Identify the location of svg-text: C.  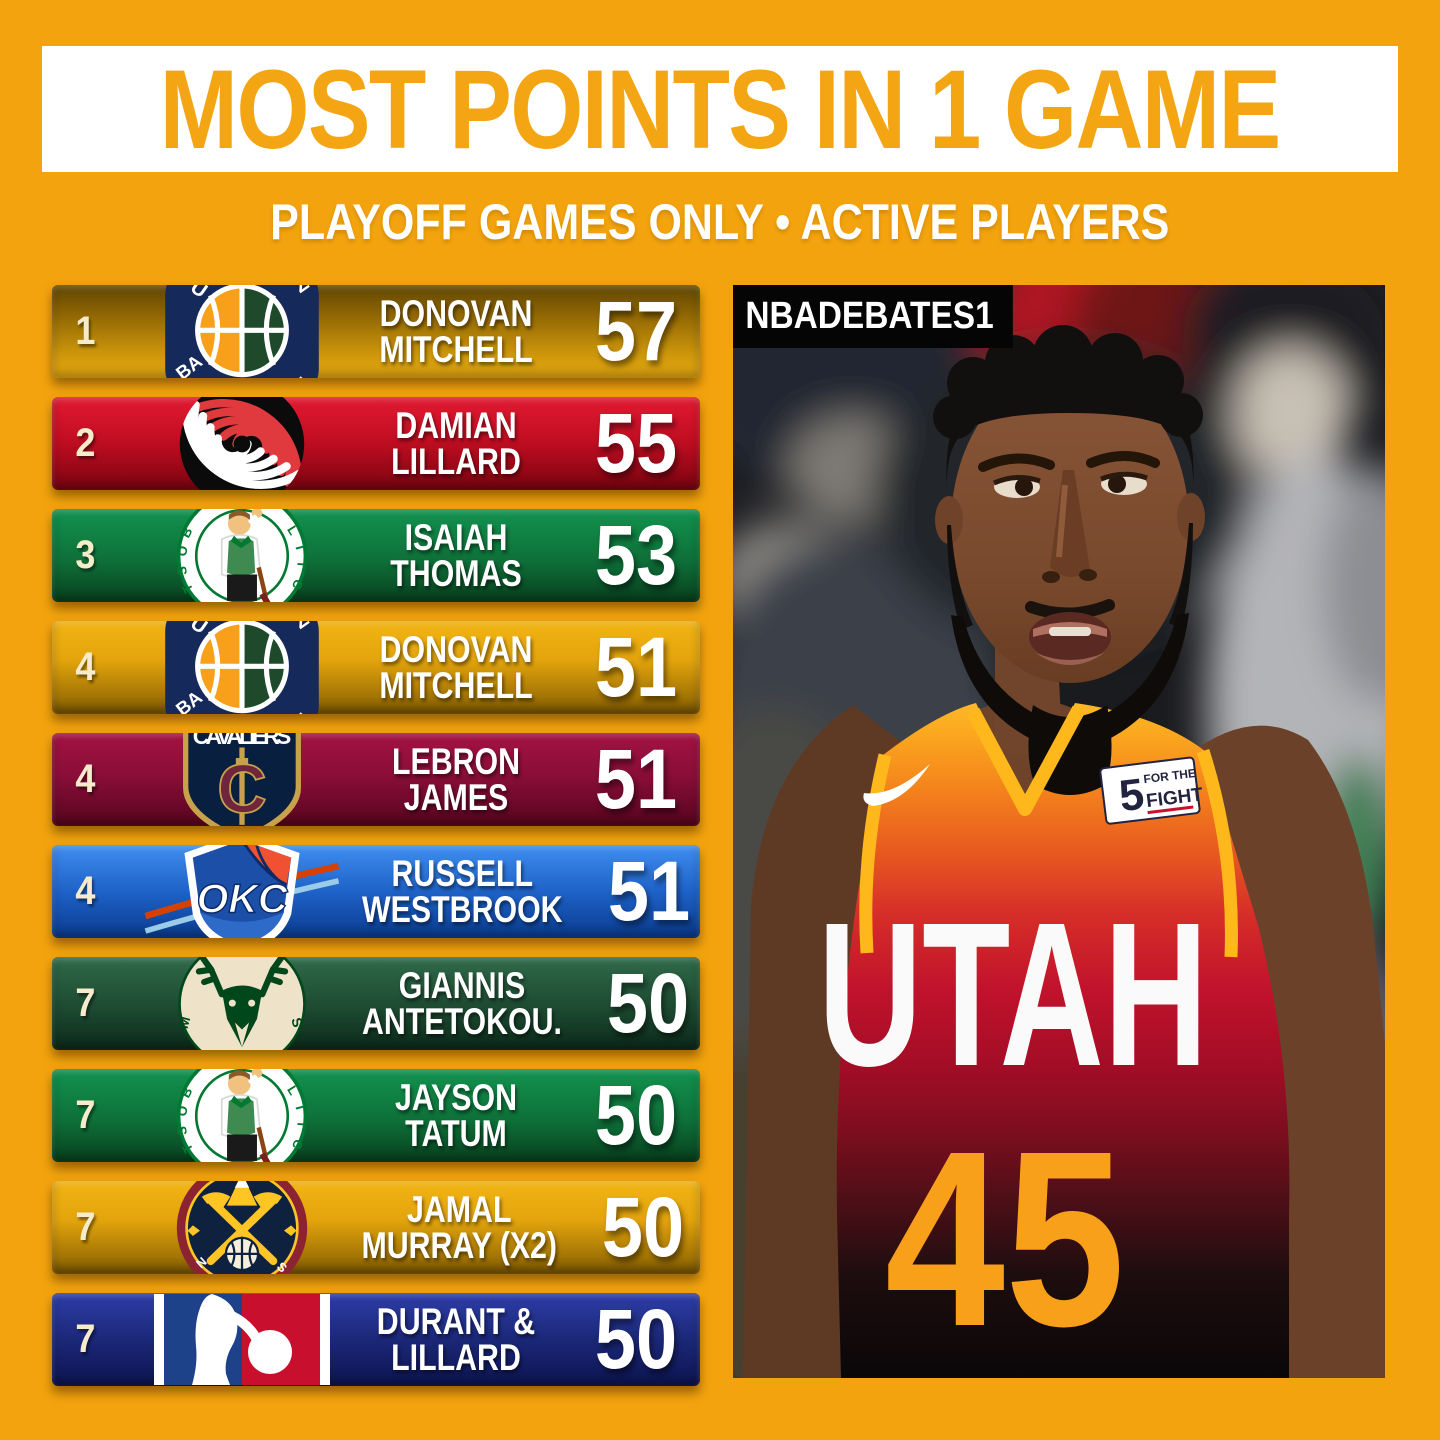
(242, 788).